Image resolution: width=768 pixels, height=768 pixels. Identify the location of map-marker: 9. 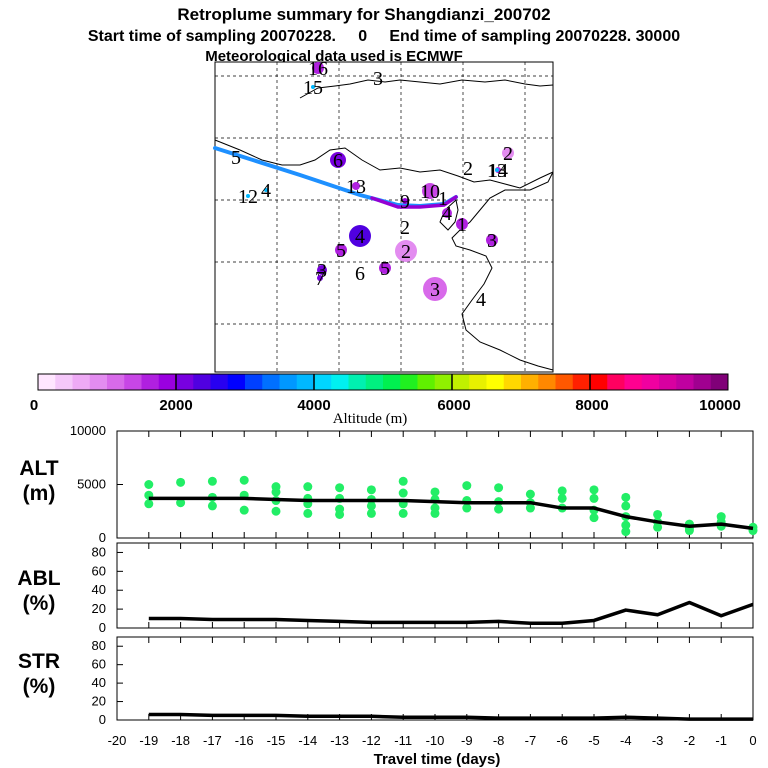
(405, 202).